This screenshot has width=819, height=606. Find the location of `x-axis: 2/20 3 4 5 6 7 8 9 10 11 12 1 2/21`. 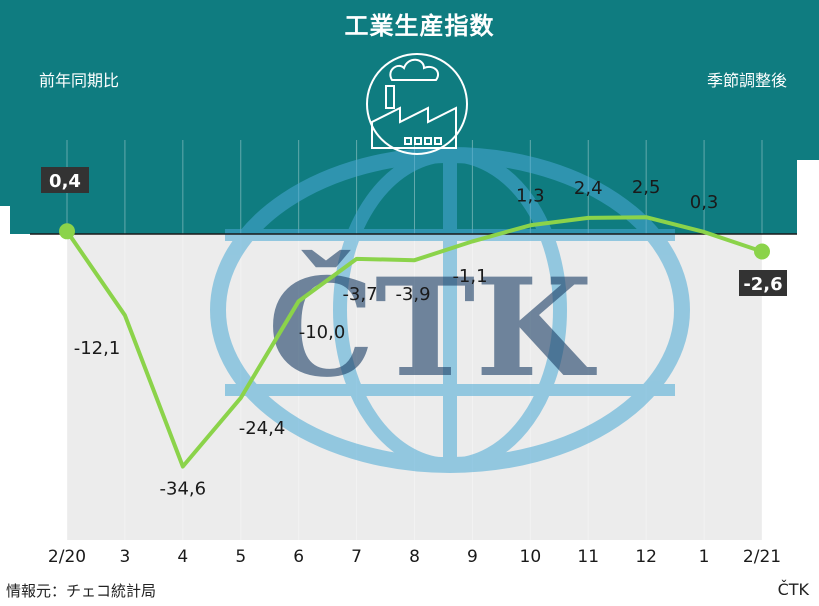

x-axis: 2/20 3 4 5 6 7 8 9 10 11 12 1 2/21 is located at coordinates (414, 557).